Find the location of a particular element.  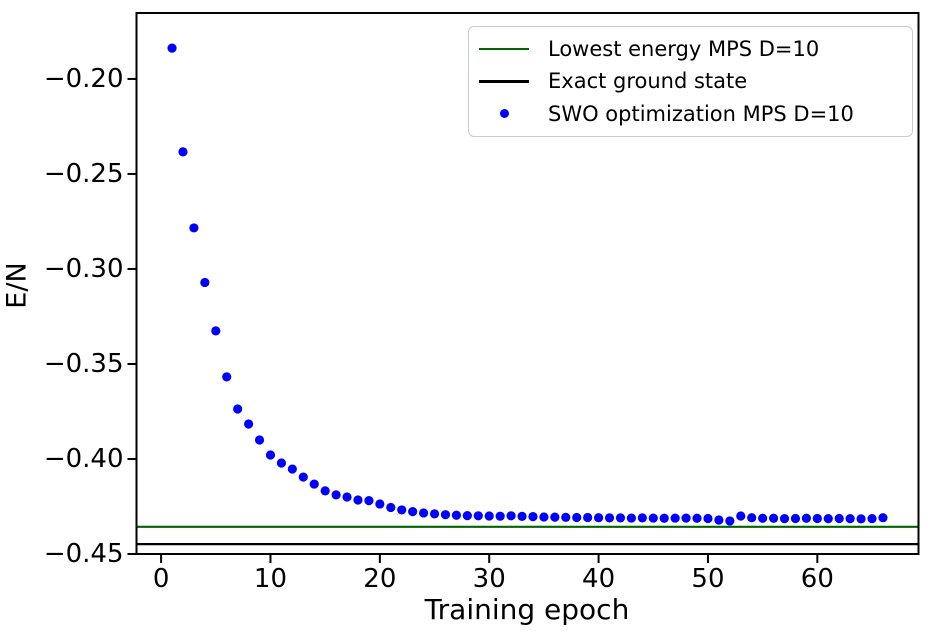

y-tick-label: −0.20 is located at coordinates (84, 79).